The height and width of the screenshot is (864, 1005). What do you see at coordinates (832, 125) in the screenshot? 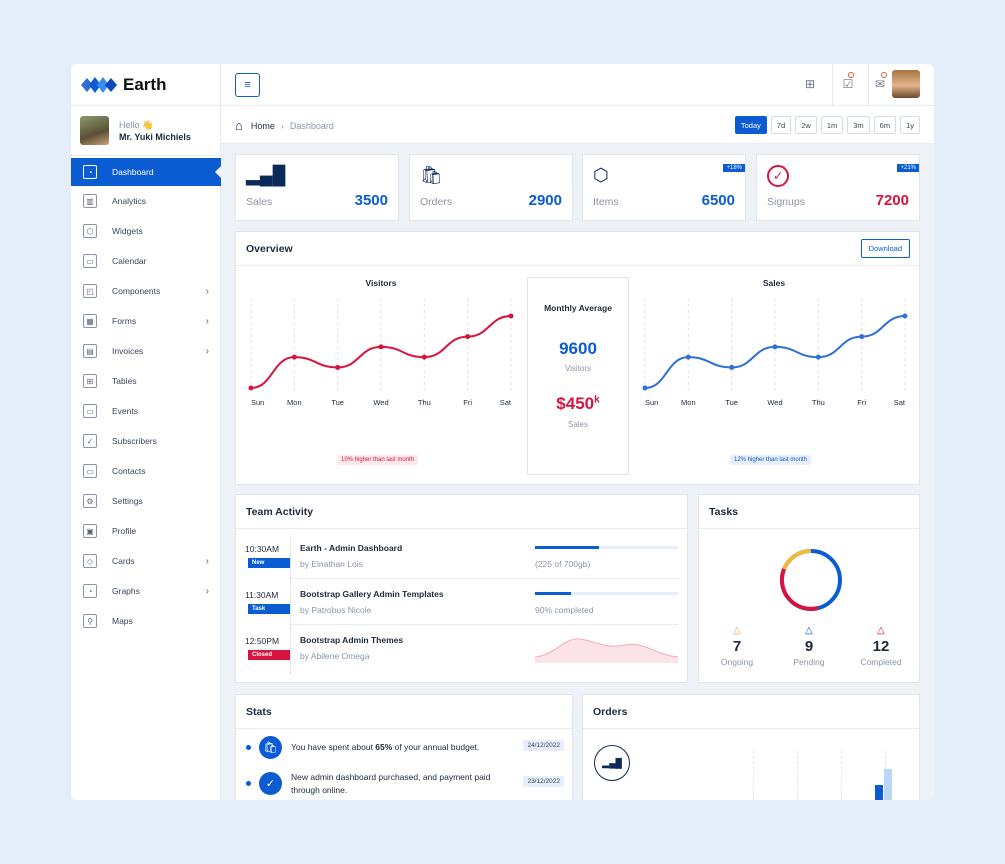
I see `range-1m-button: 1m` at bounding box center [832, 125].